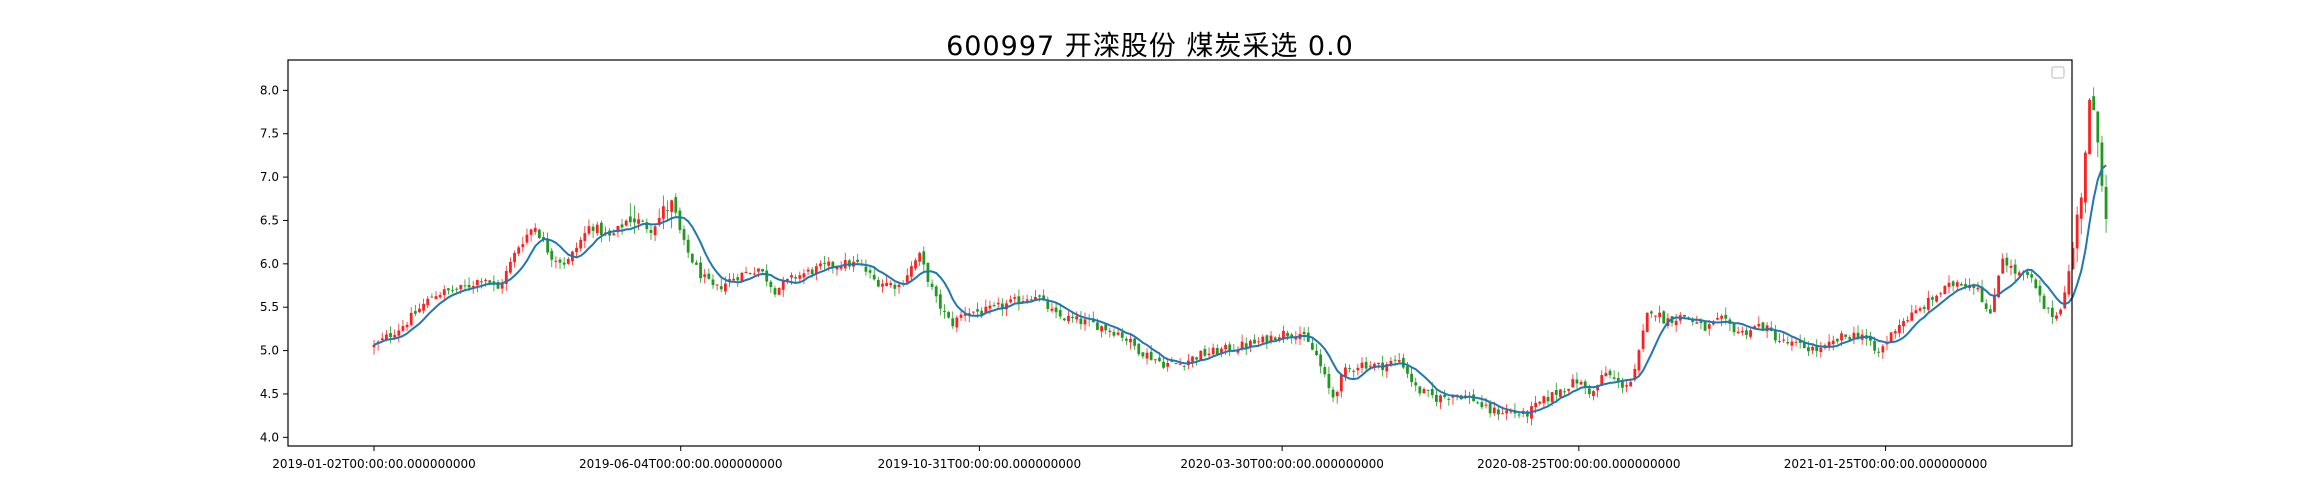 Image resolution: width=2300 pixels, height=500 pixels. What do you see at coordinates (269, 134) in the screenshot?
I see `y-tick-label: 7.5` at bounding box center [269, 134].